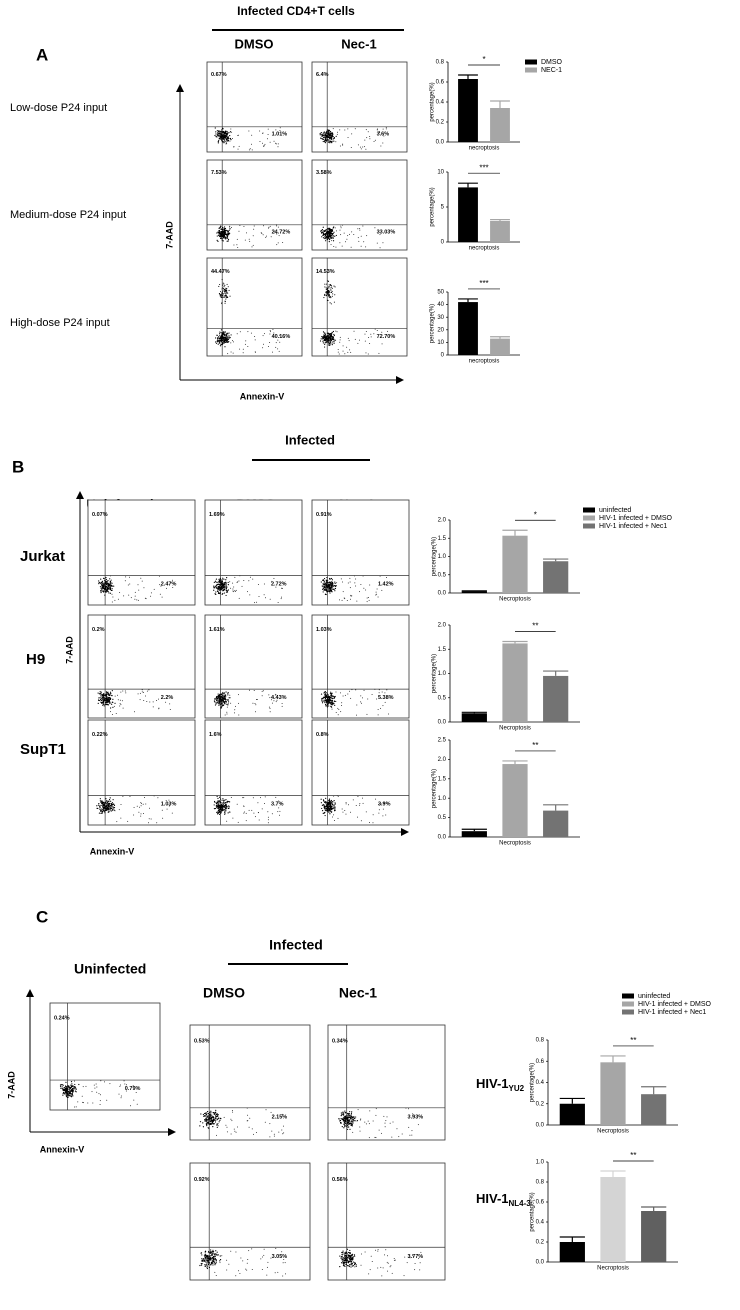  Describe the element at coordinates (533, 1082) in the screenshot. I see `y-axis-label: percentage(%)` at that location.